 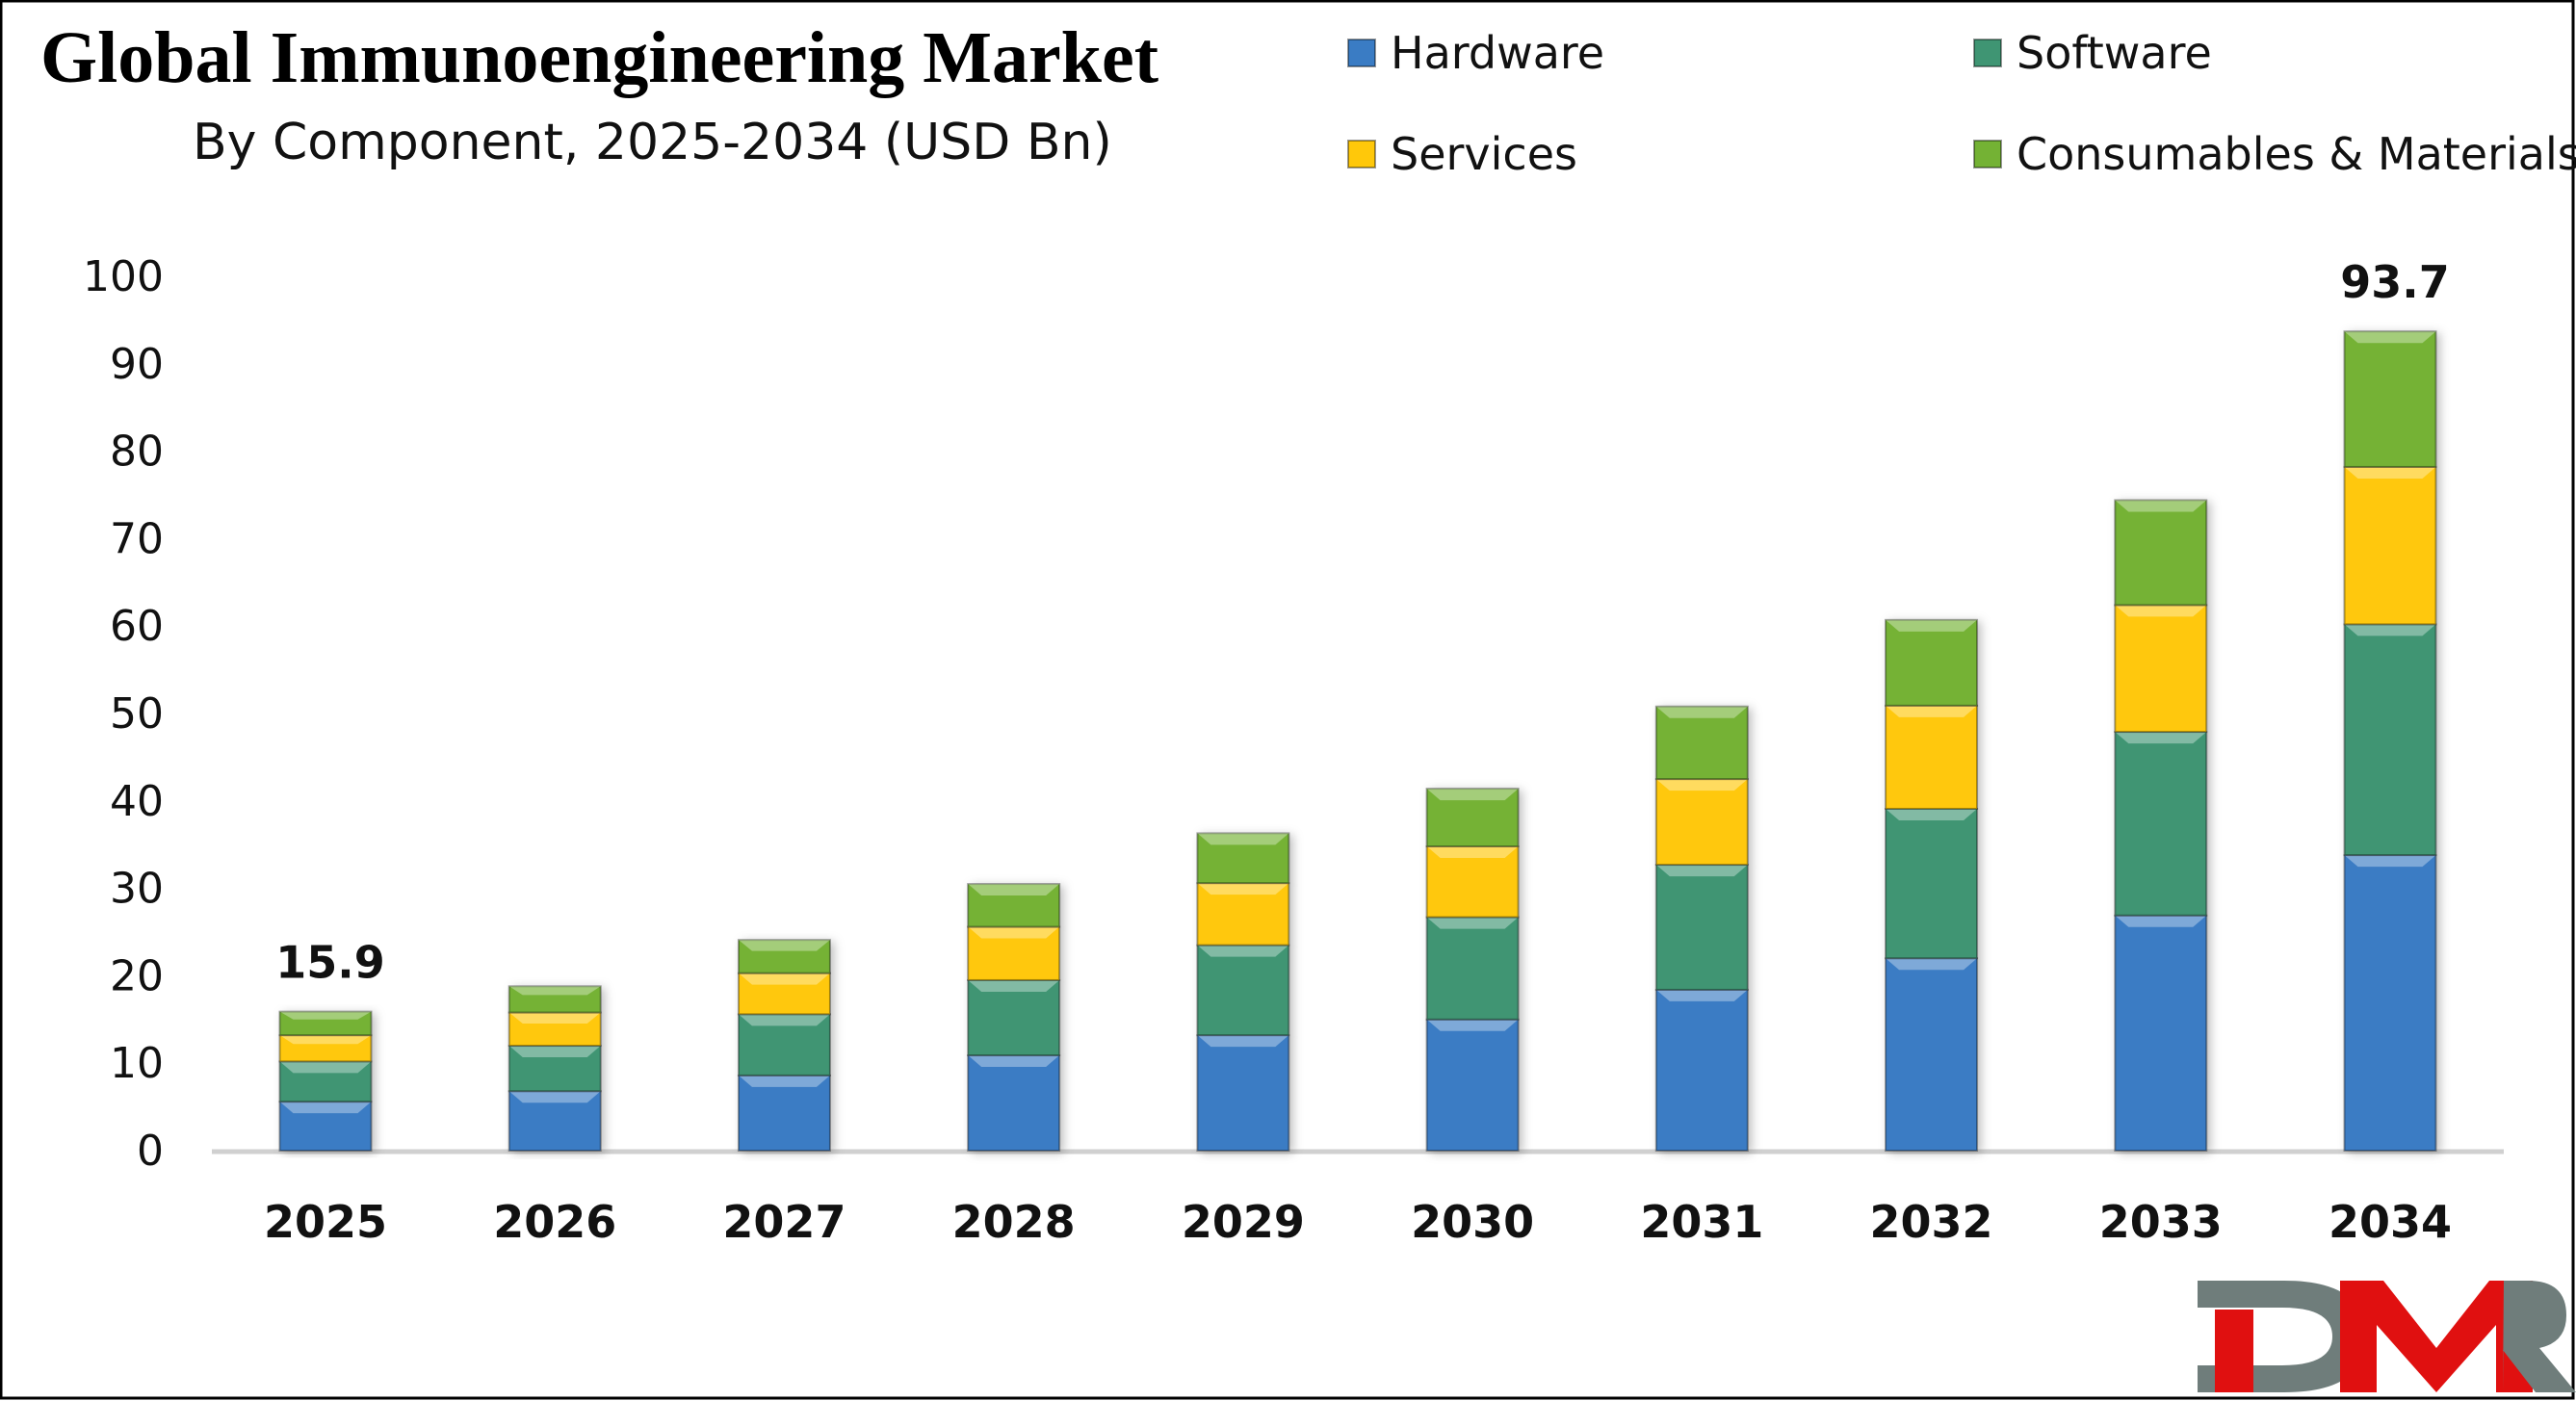 I want to click on bar-stack-2031, so click(x=1701, y=928).